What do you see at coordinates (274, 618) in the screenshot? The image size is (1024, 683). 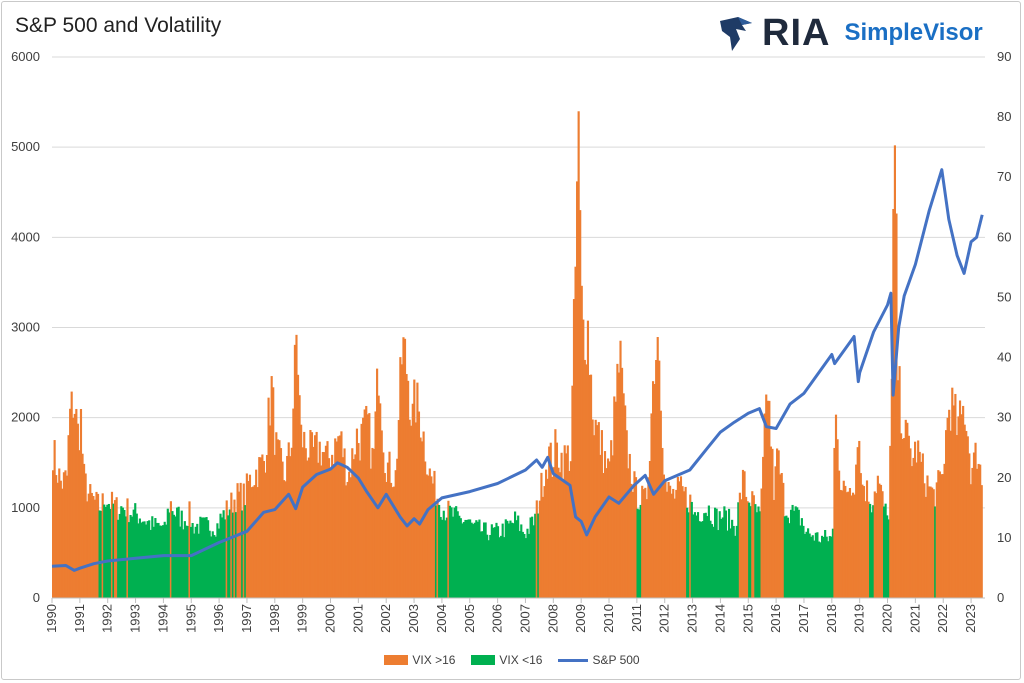 I see `x-axis-tick-label: 1998` at bounding box center [274, 618].